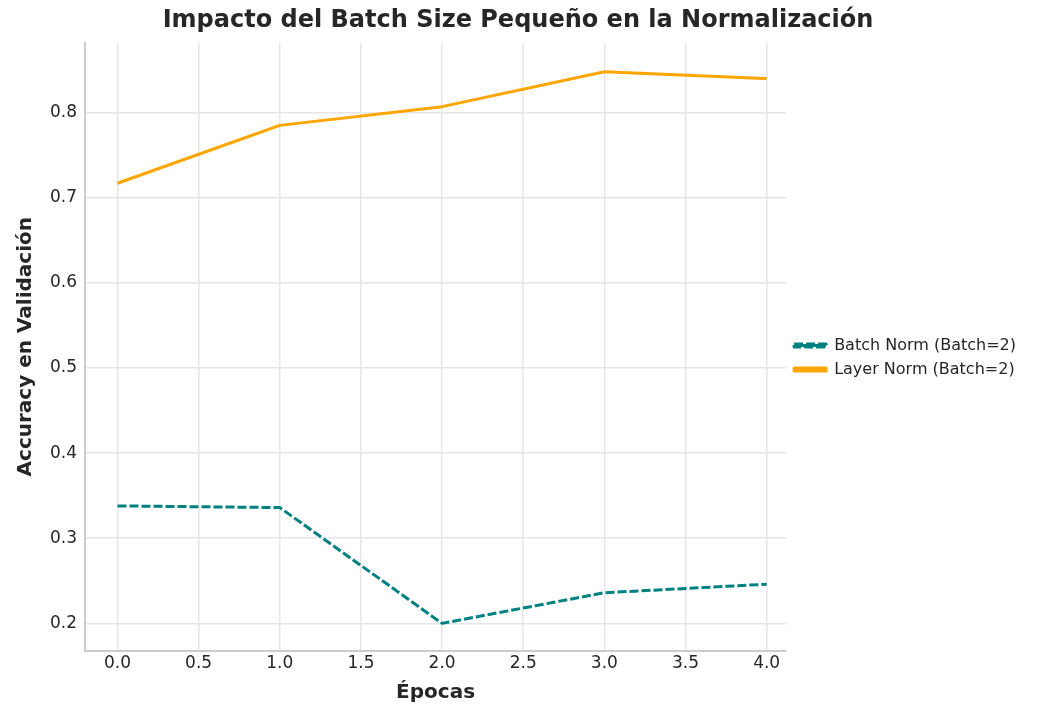 The width and height of the screenshot is (1050, 722). I want to click on line-series, so click(442, 564).